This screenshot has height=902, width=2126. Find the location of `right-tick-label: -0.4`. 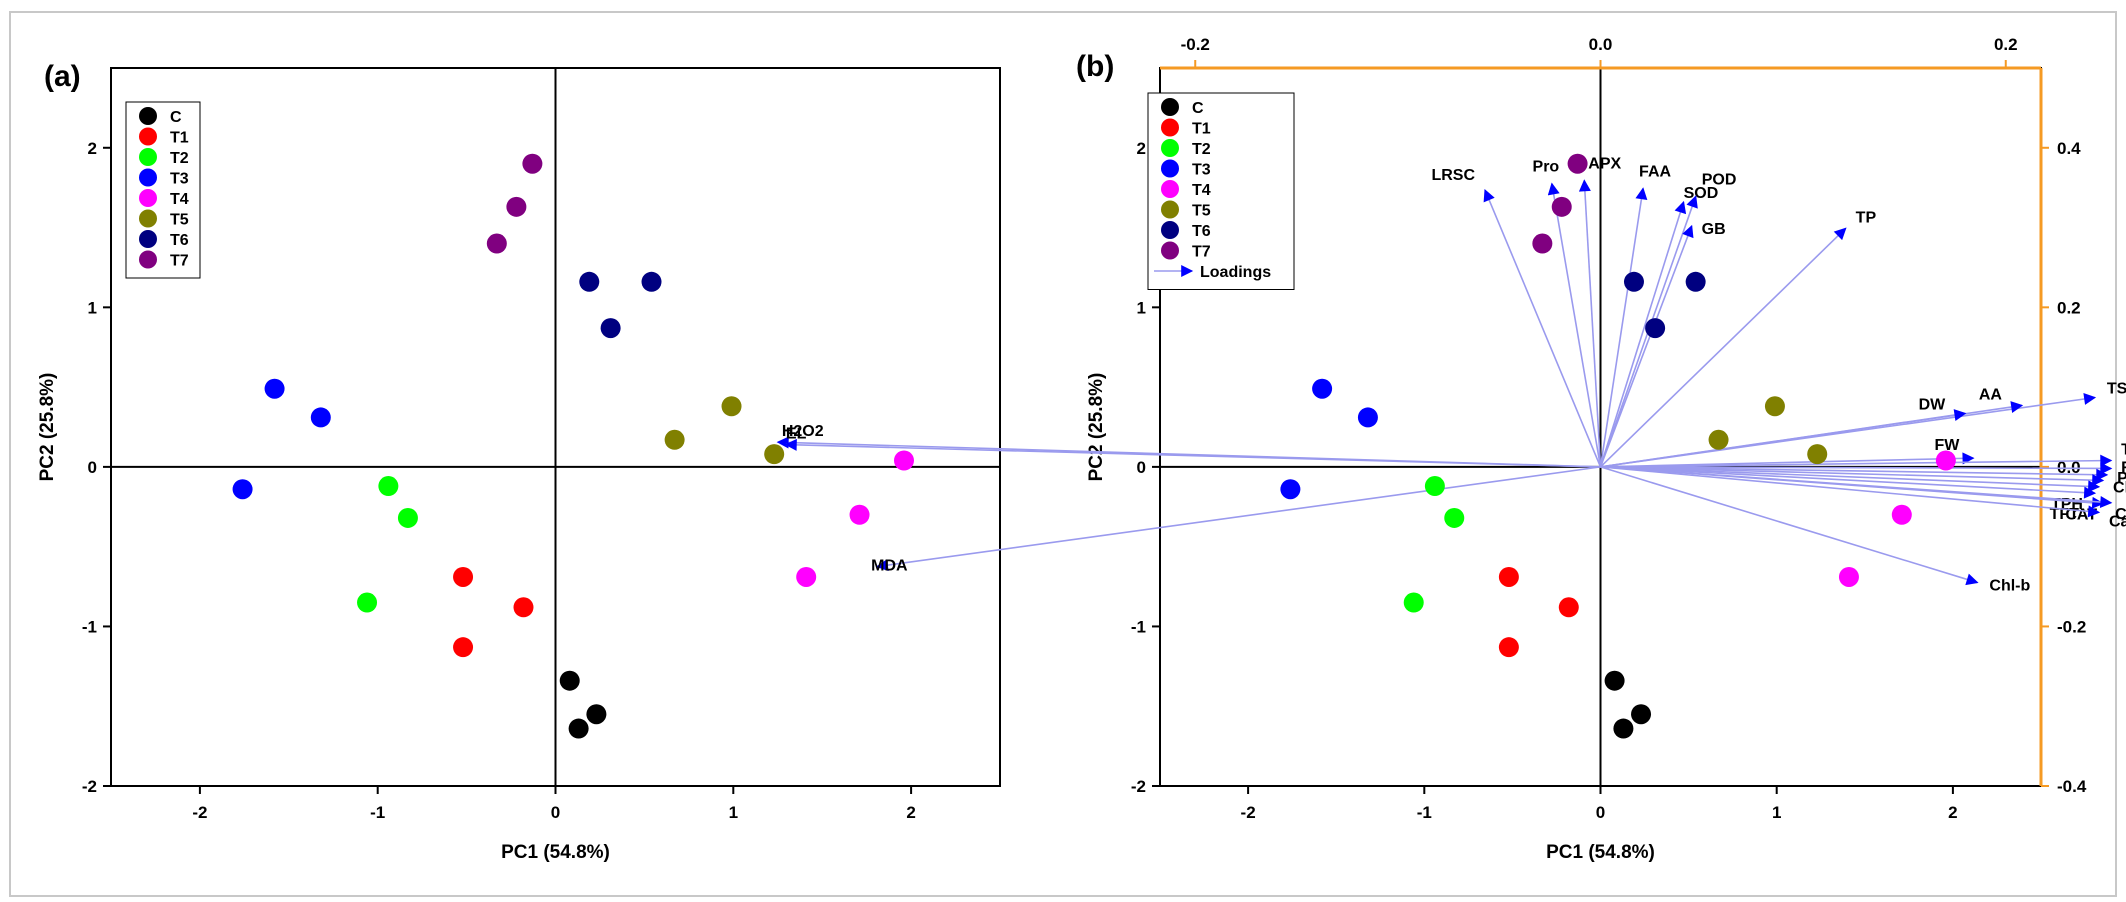

right-tick-label: -0.4 is located at coordinates (2072, 786).